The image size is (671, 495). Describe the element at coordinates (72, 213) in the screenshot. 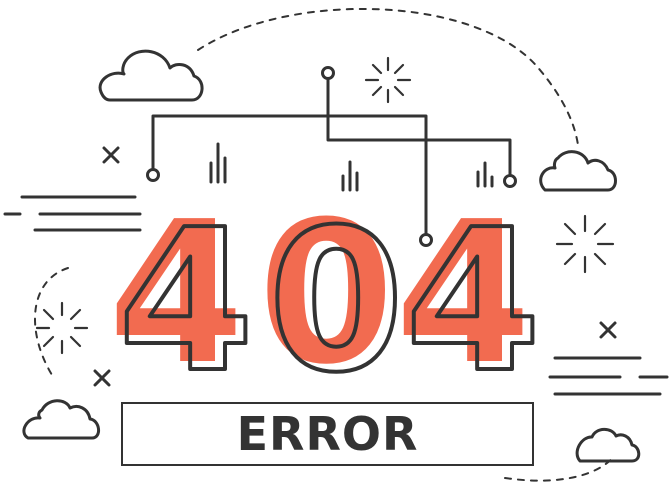

I see `speed-lines-left` at that location.